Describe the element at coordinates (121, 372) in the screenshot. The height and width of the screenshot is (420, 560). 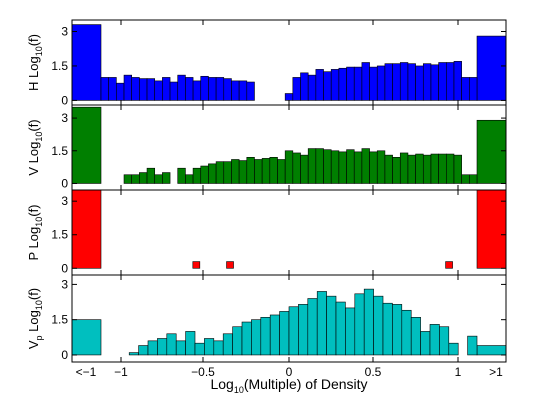
I see `x-tick-label: −1` at that location.